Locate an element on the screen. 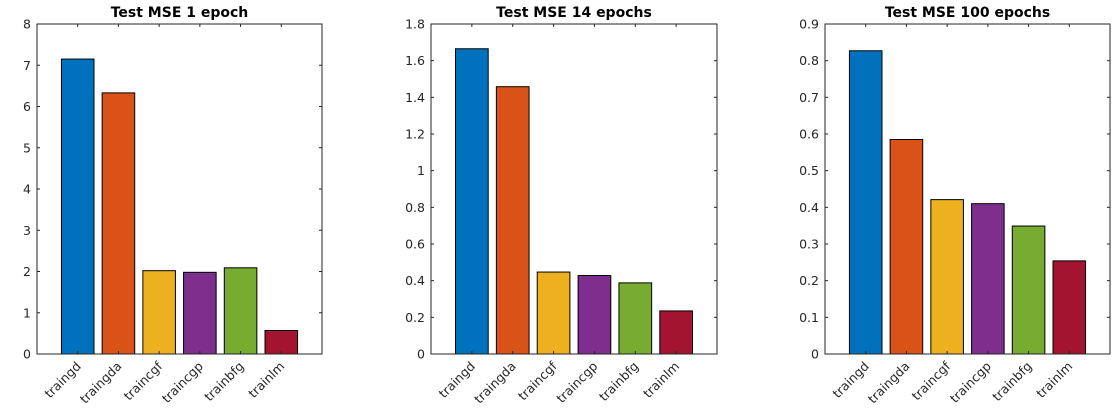 The width and height of the screenshot is (1120, 411). chart-title: Test MSE 100 epochs is located at coordinates (967, 13).